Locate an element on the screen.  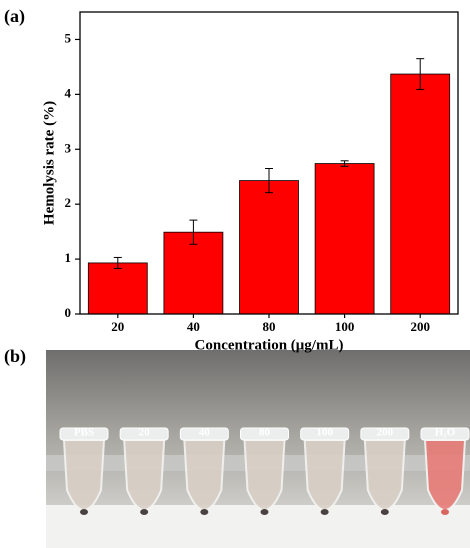
tube-label: PBS is located at coordinates (84, 433).